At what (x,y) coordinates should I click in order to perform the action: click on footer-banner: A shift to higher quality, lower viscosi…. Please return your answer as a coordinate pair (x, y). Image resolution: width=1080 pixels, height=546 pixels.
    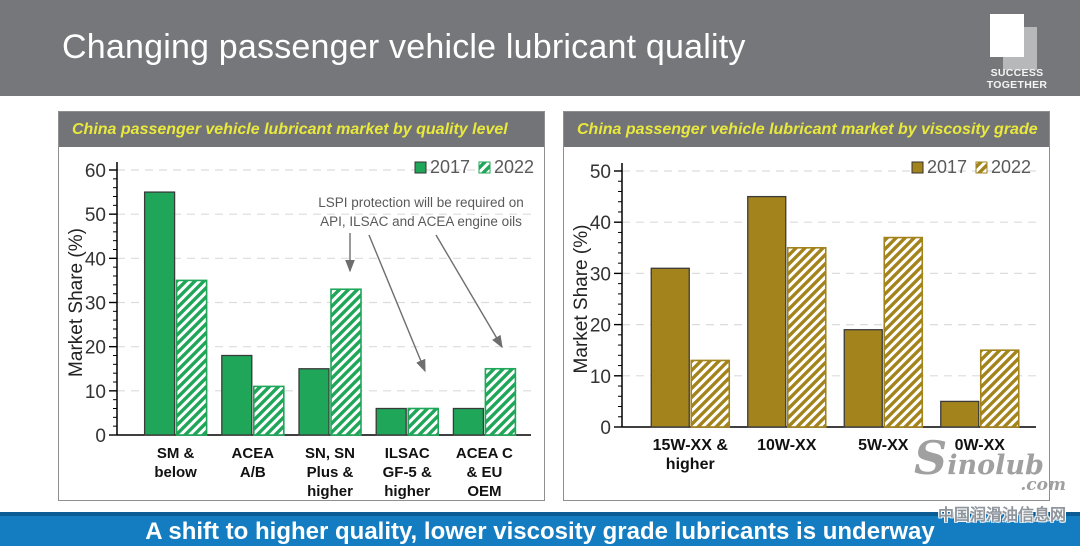
    Looking at the image, I should click on (540, 529).